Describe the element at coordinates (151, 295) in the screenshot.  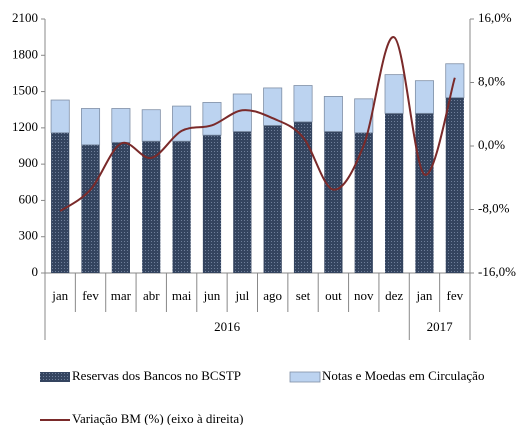
I see `x-tick-label: abr` at that location.